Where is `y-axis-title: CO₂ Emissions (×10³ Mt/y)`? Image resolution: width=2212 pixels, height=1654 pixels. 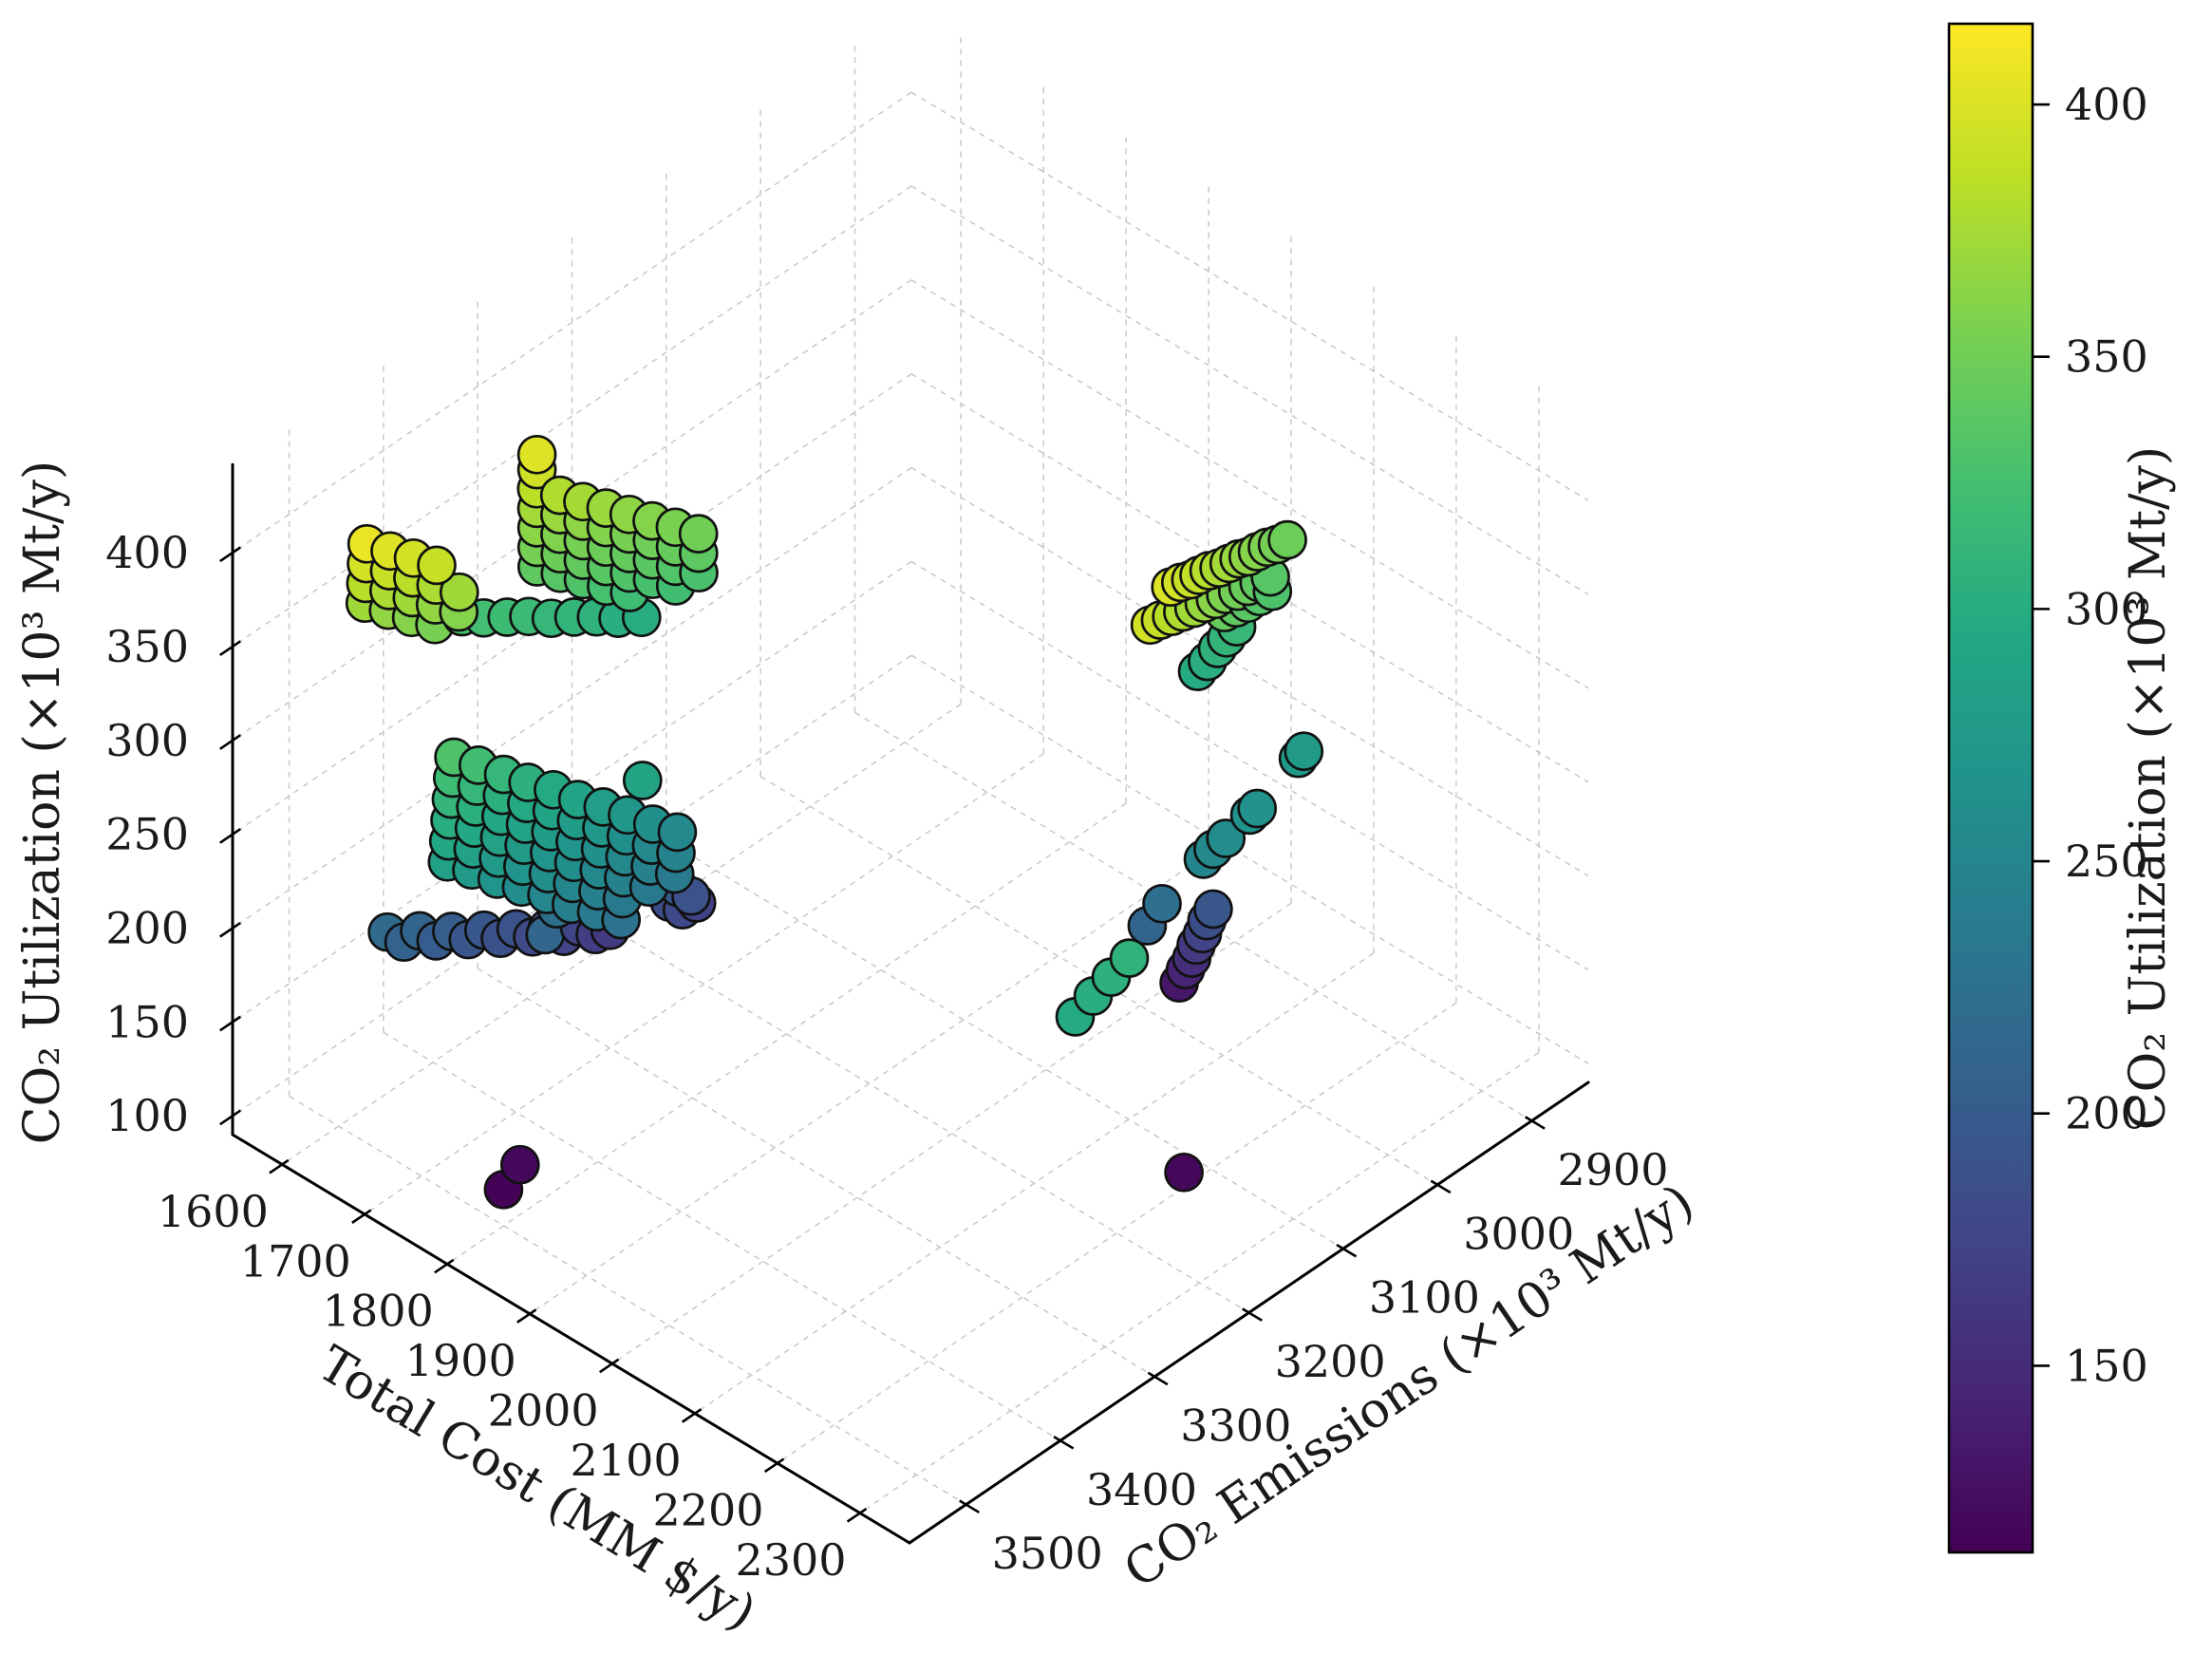
y-axis-title: CO₂ Emissions (×10³ Mt/y) is located at coordinates (1410, 1387).